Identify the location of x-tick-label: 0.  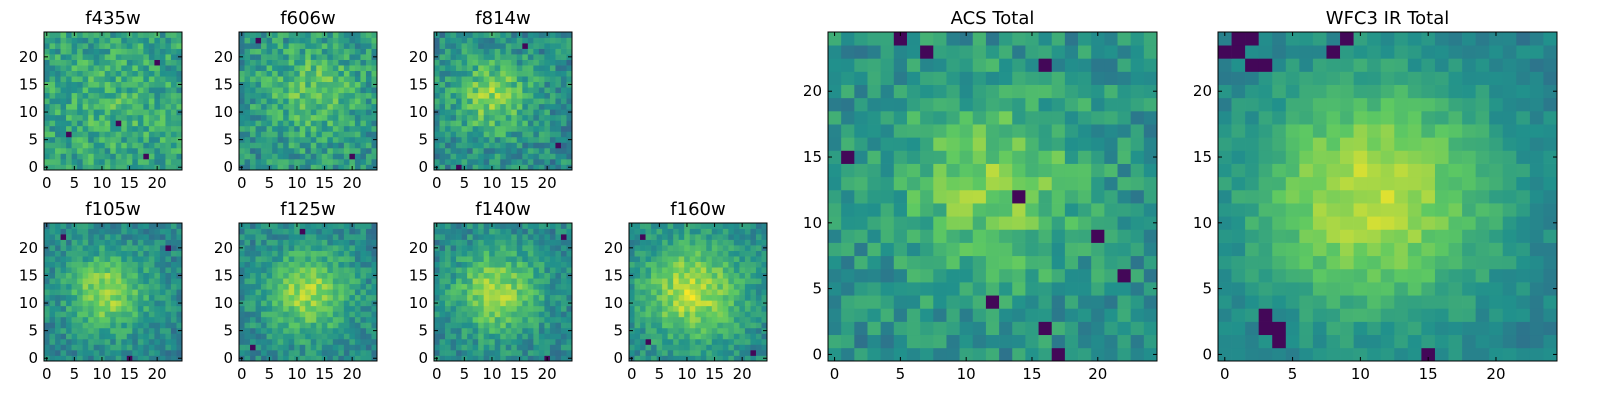
(437, 374).